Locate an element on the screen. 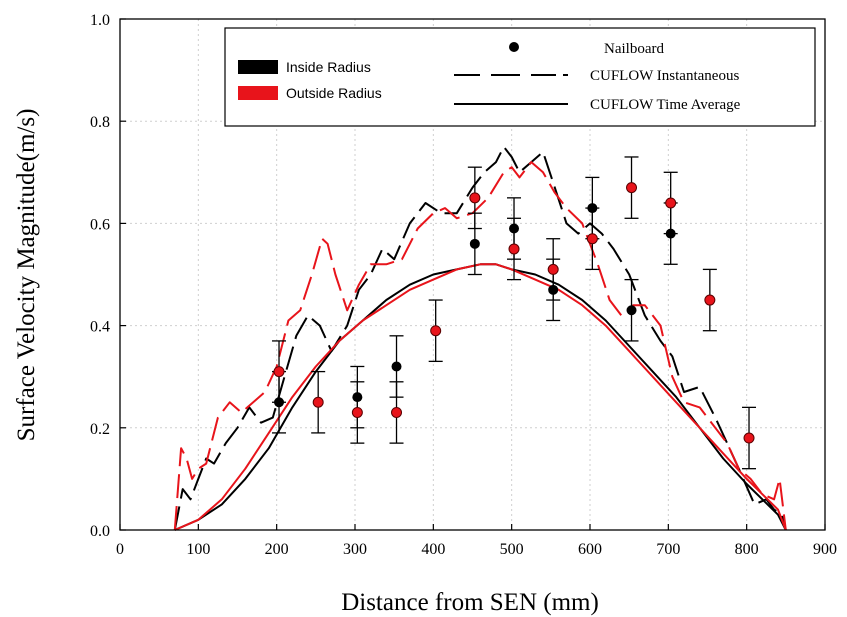 This screenshot has width=847, height=617. y-tick-label: 0.2 is located at coordinates (100, 429).